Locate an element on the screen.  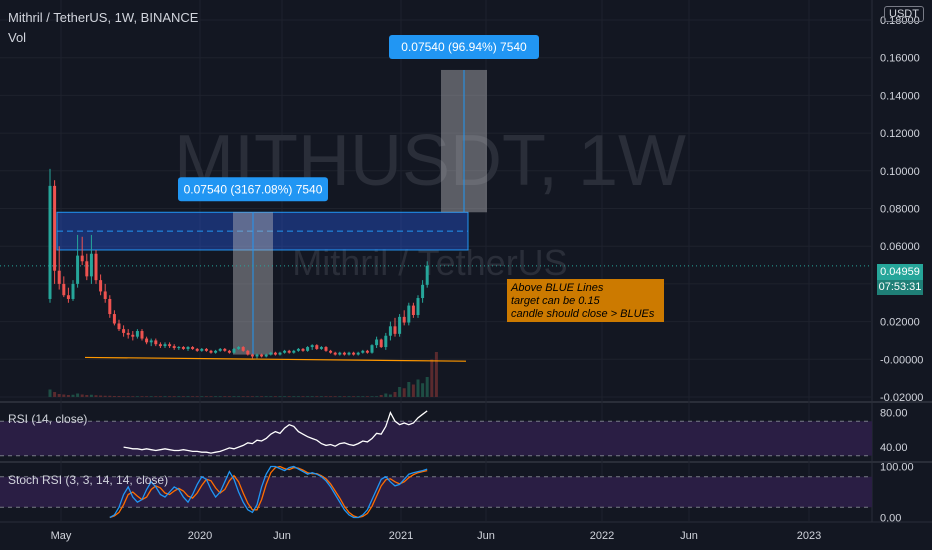
y-tick-label: -0.00000 is located at coordinates (901, 360).